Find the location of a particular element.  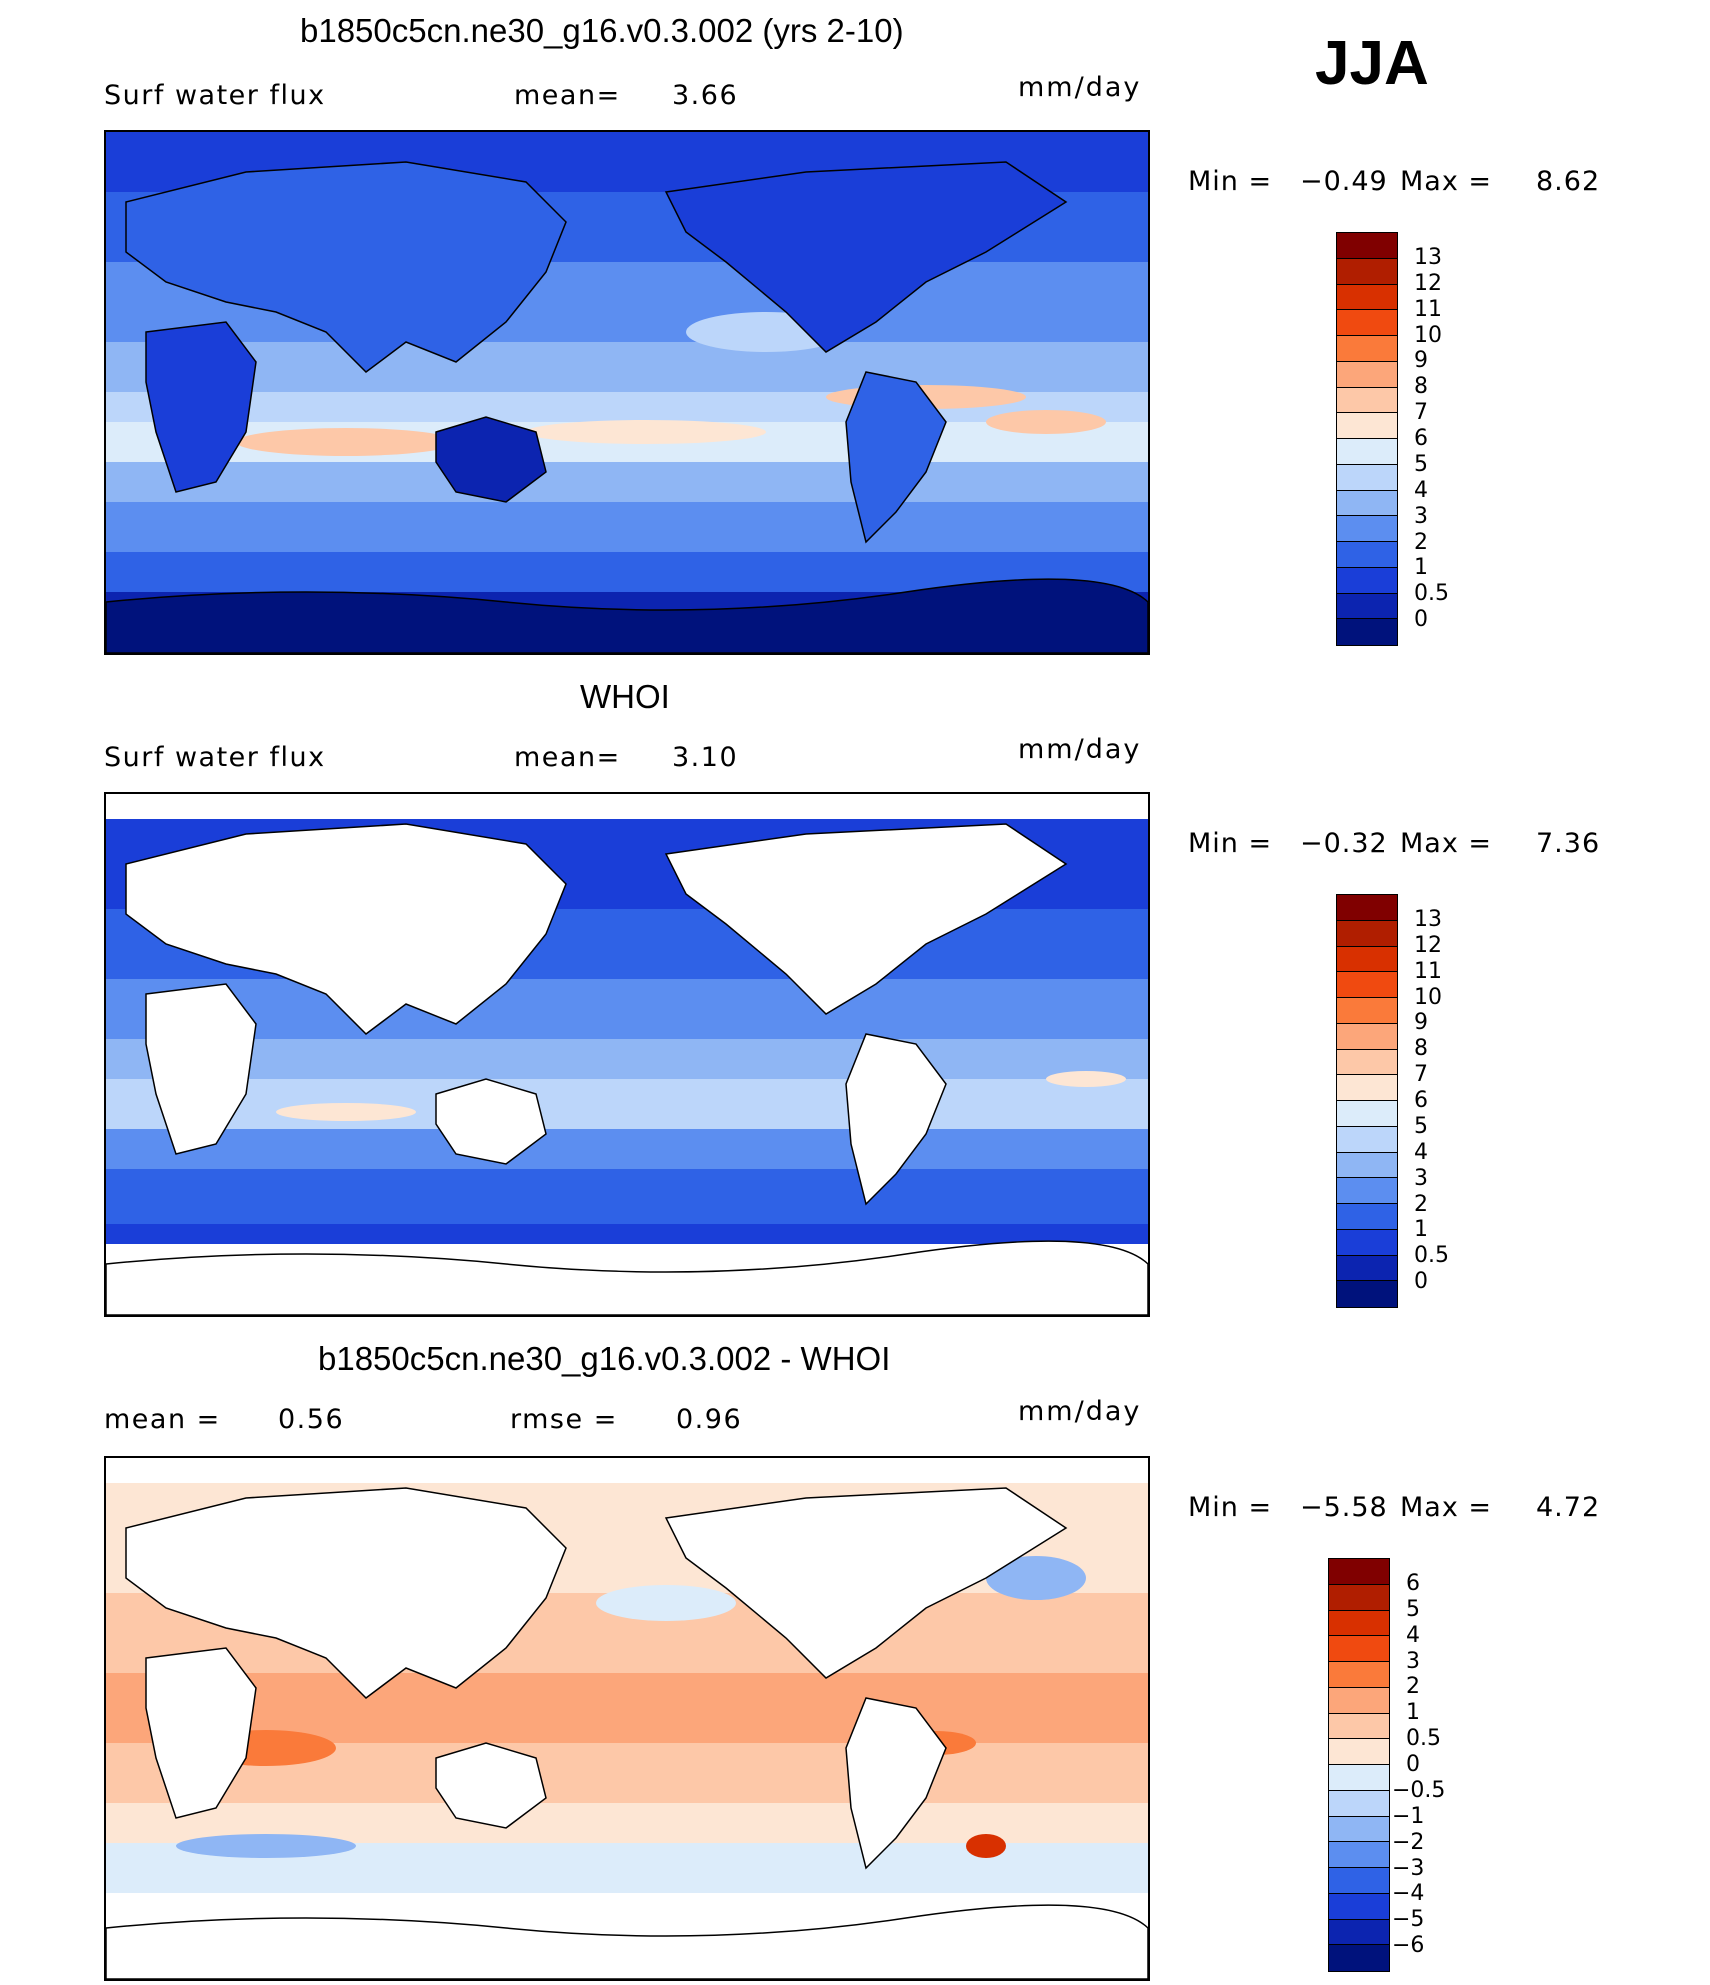

rmse-value: 0.96 is located at coordinates (709, 1419).